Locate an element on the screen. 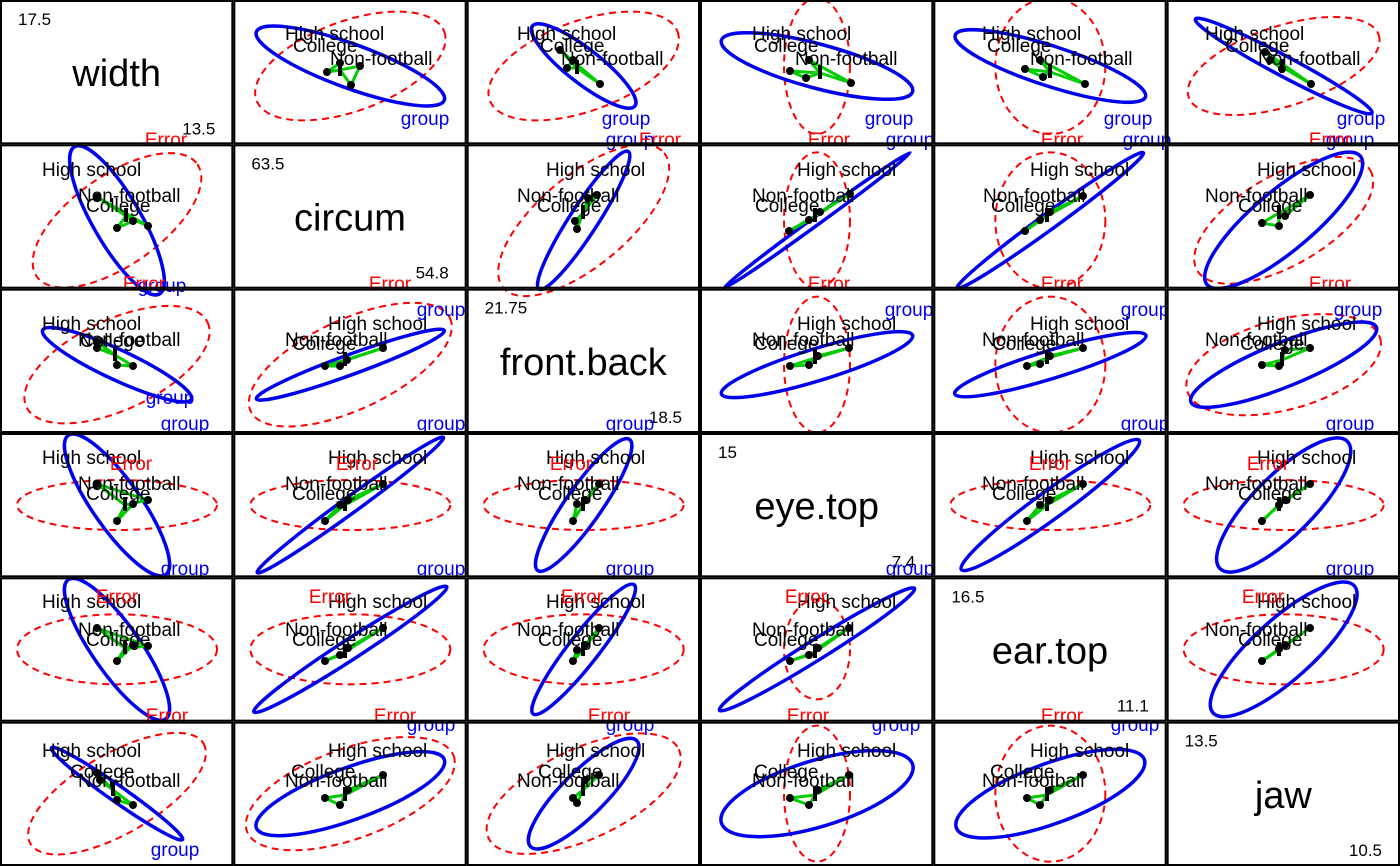  variable-name: width is located at coordinates (116, 74).